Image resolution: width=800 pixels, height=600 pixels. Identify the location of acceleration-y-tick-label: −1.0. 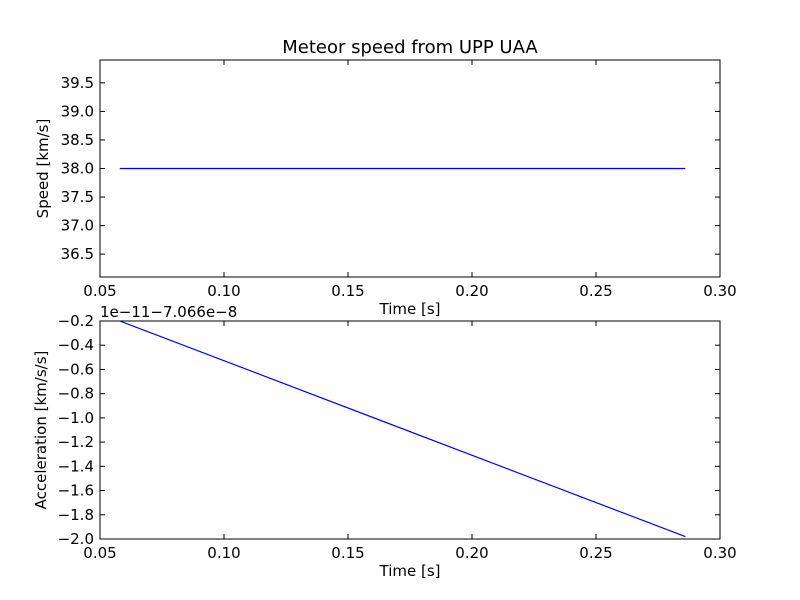
(76, 418).